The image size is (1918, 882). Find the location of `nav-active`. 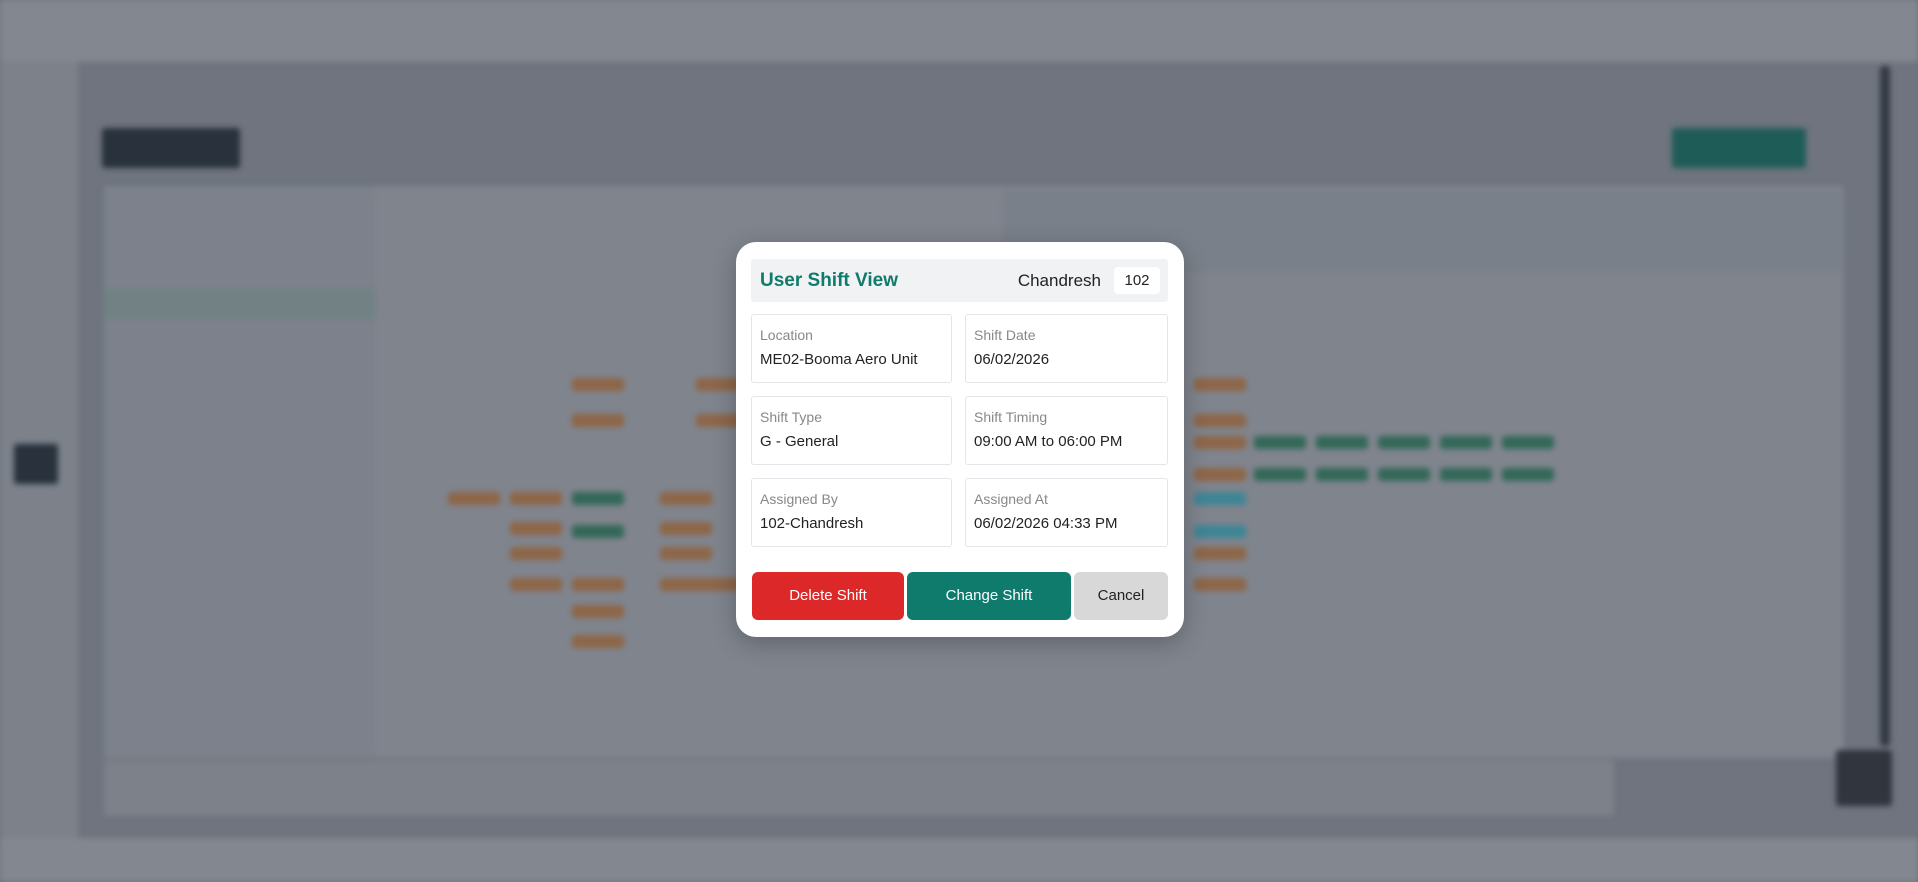

nav-active is located at coordinates (36, 464).